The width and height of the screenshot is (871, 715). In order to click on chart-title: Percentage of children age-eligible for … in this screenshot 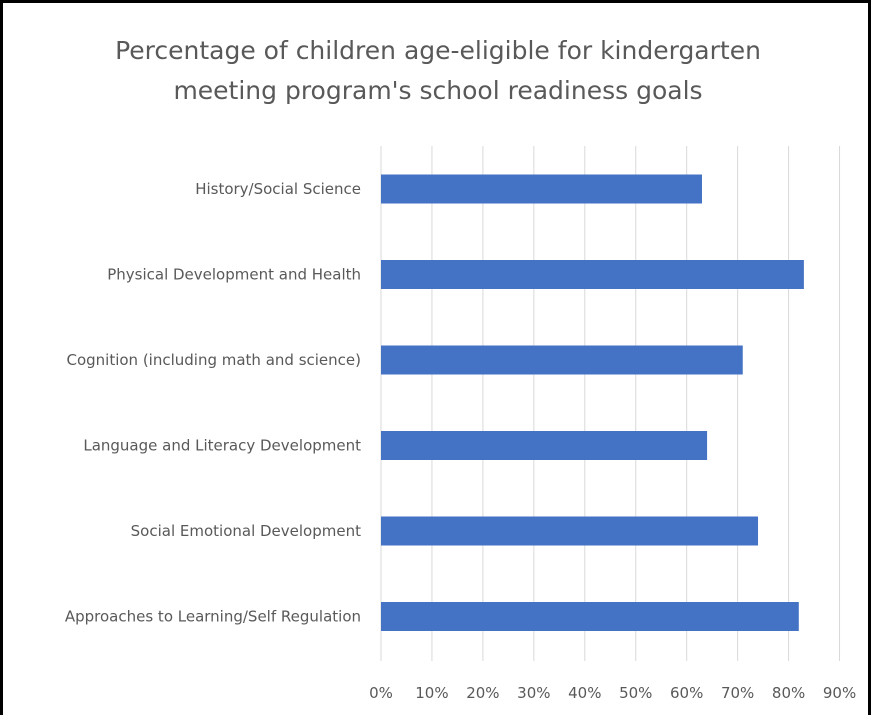, I will do `click(438, 71)`.